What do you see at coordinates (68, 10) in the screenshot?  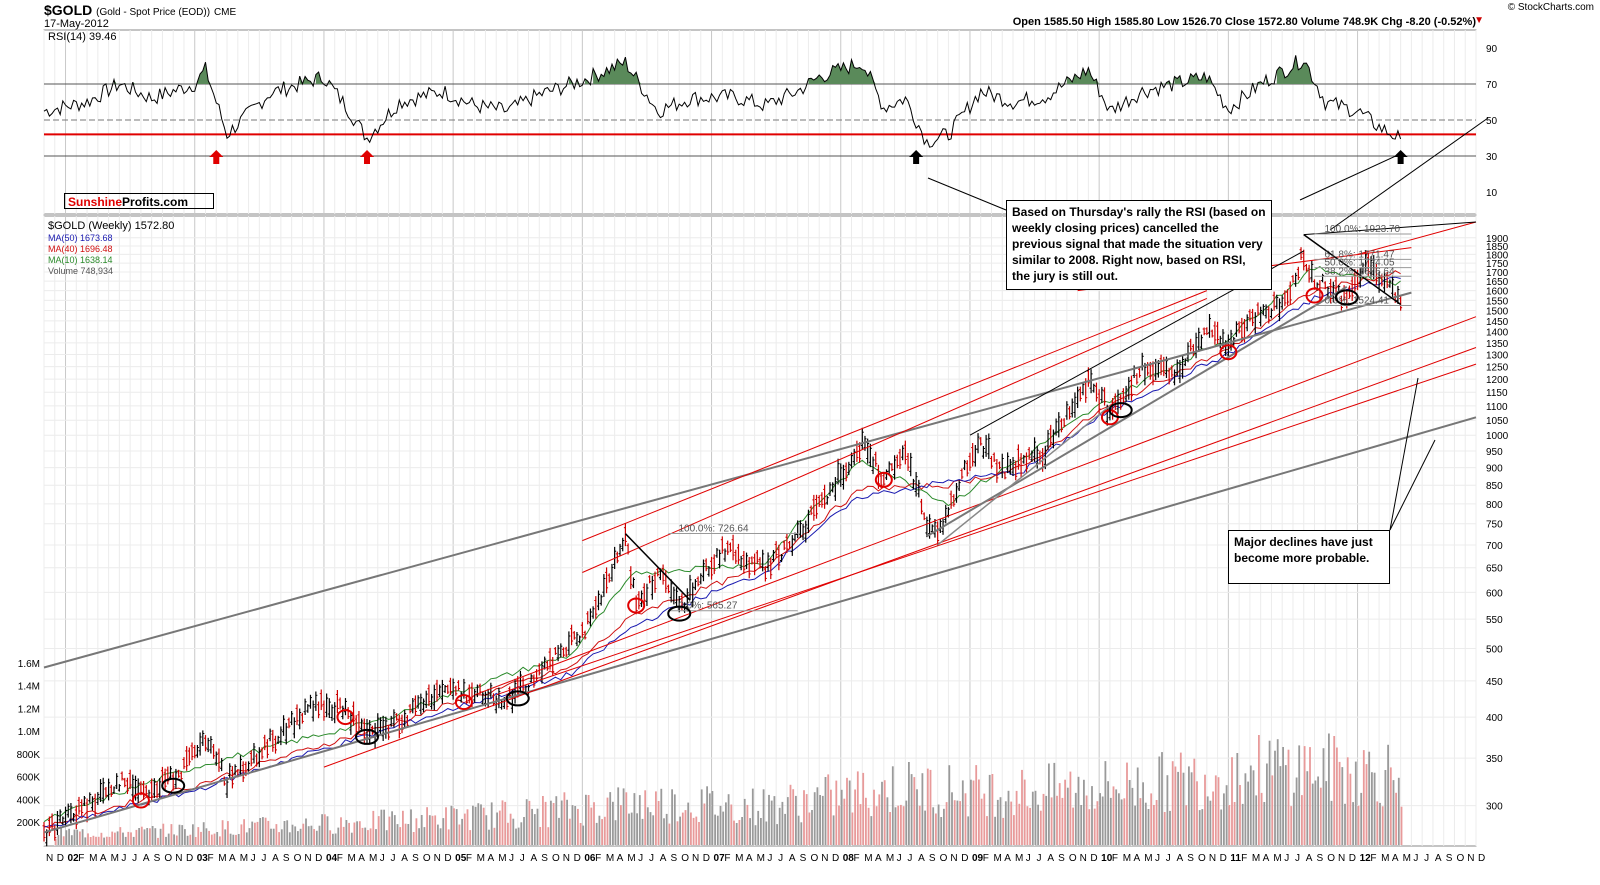 I see `symbol: $GOLD` at bounding box center [68, 10].